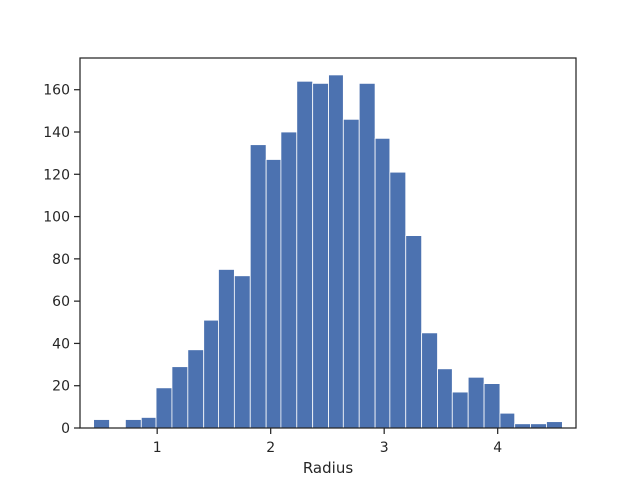  What do you see at coordinates (61, 344) in the screenshot?
I see `y-tick-label: 40` at bounding box center [61, 344].